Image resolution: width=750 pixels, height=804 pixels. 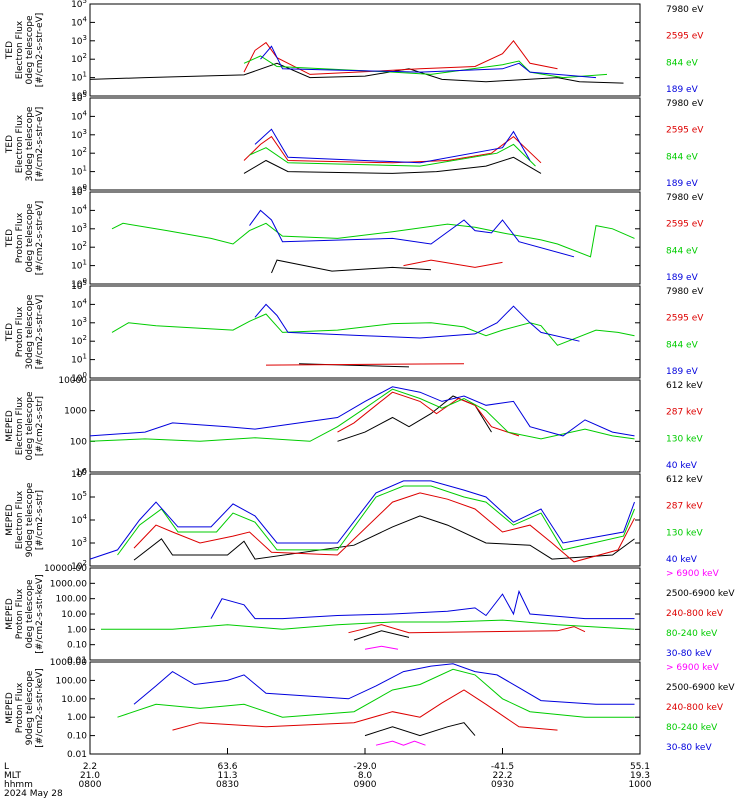 What do you see at coordinates (502, 767) in the screenshot?
I see `x-tick-label-l: -41.5` at bounding box center [502, 767].